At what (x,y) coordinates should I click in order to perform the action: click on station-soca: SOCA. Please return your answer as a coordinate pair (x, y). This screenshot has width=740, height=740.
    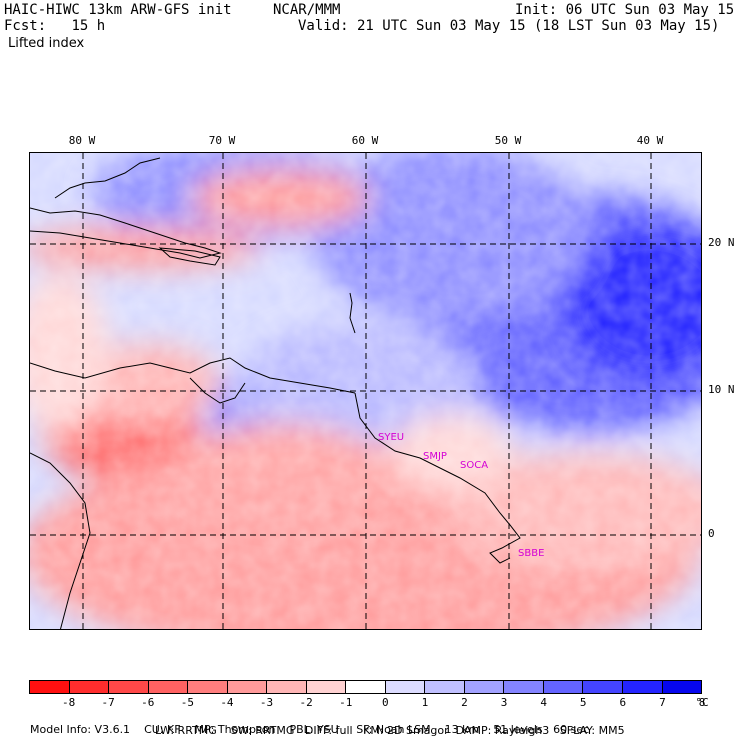
    Looking at the image, I should click on (474, 465).